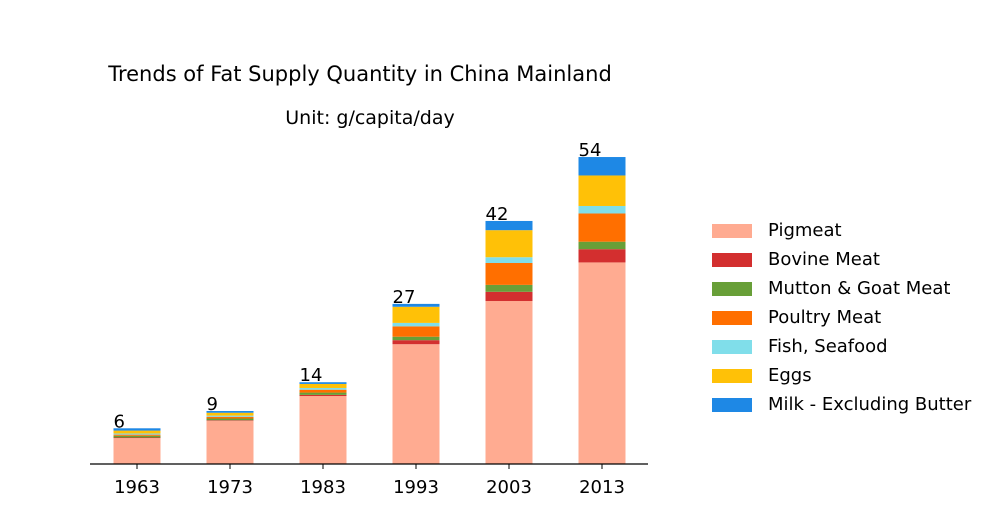  Describe the element at coordinates (137, 487) in the screenshot. I see `x-tick-label-1963: 1963` at that location.